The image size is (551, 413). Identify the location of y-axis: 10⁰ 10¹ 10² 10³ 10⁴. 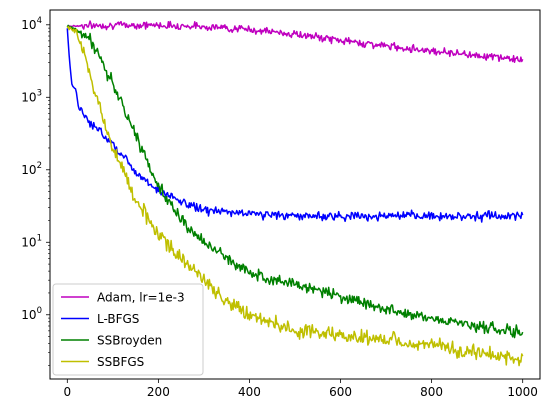
(35, 191).